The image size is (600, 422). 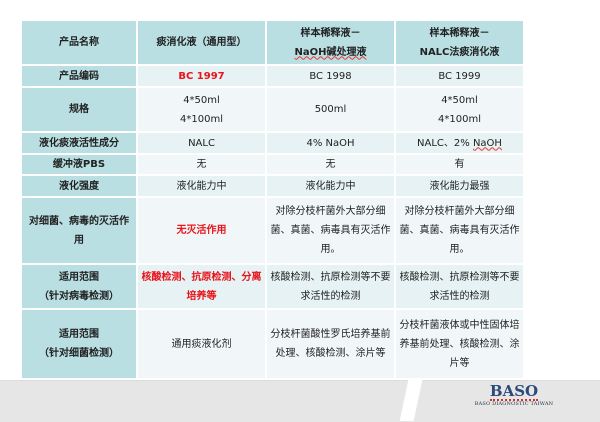 What do you see at coordinates (79, 344) in the screenshot?
I see `row-label: 适用范围 （针对细菌检测）` at bounding box center [79, 344].